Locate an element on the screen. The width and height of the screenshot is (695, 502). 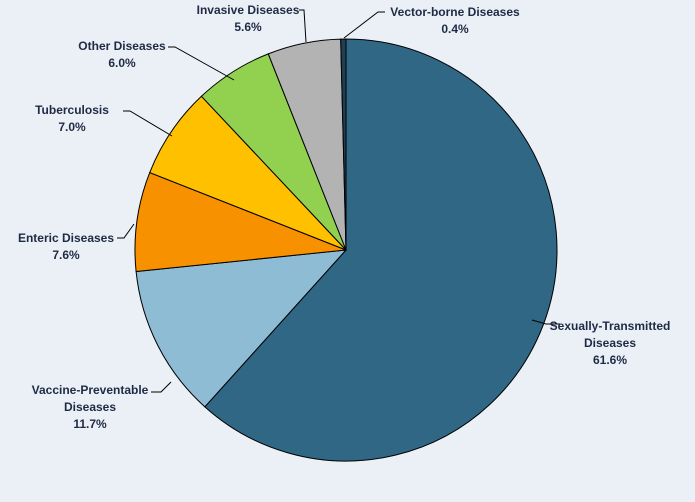
slice-label: Enteric Diseases 7.6% is located at coordinates (66, 246).